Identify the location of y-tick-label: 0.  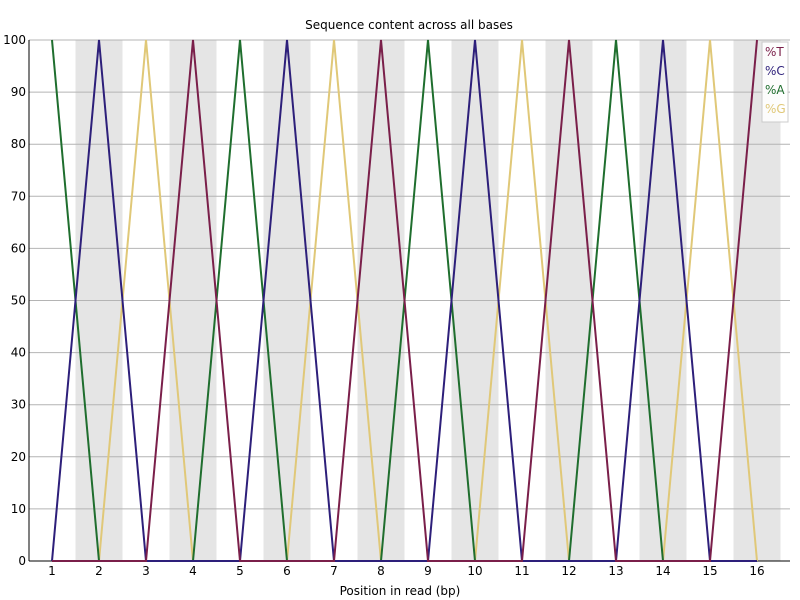
(22, 561).